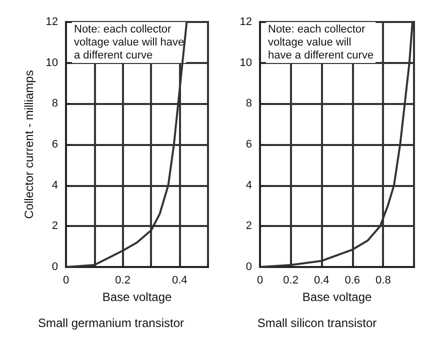  What do you see at coordinates (317, 323) in the screenshot?
I see `text: Small silicon transistor` at bounding box center [317, 323].